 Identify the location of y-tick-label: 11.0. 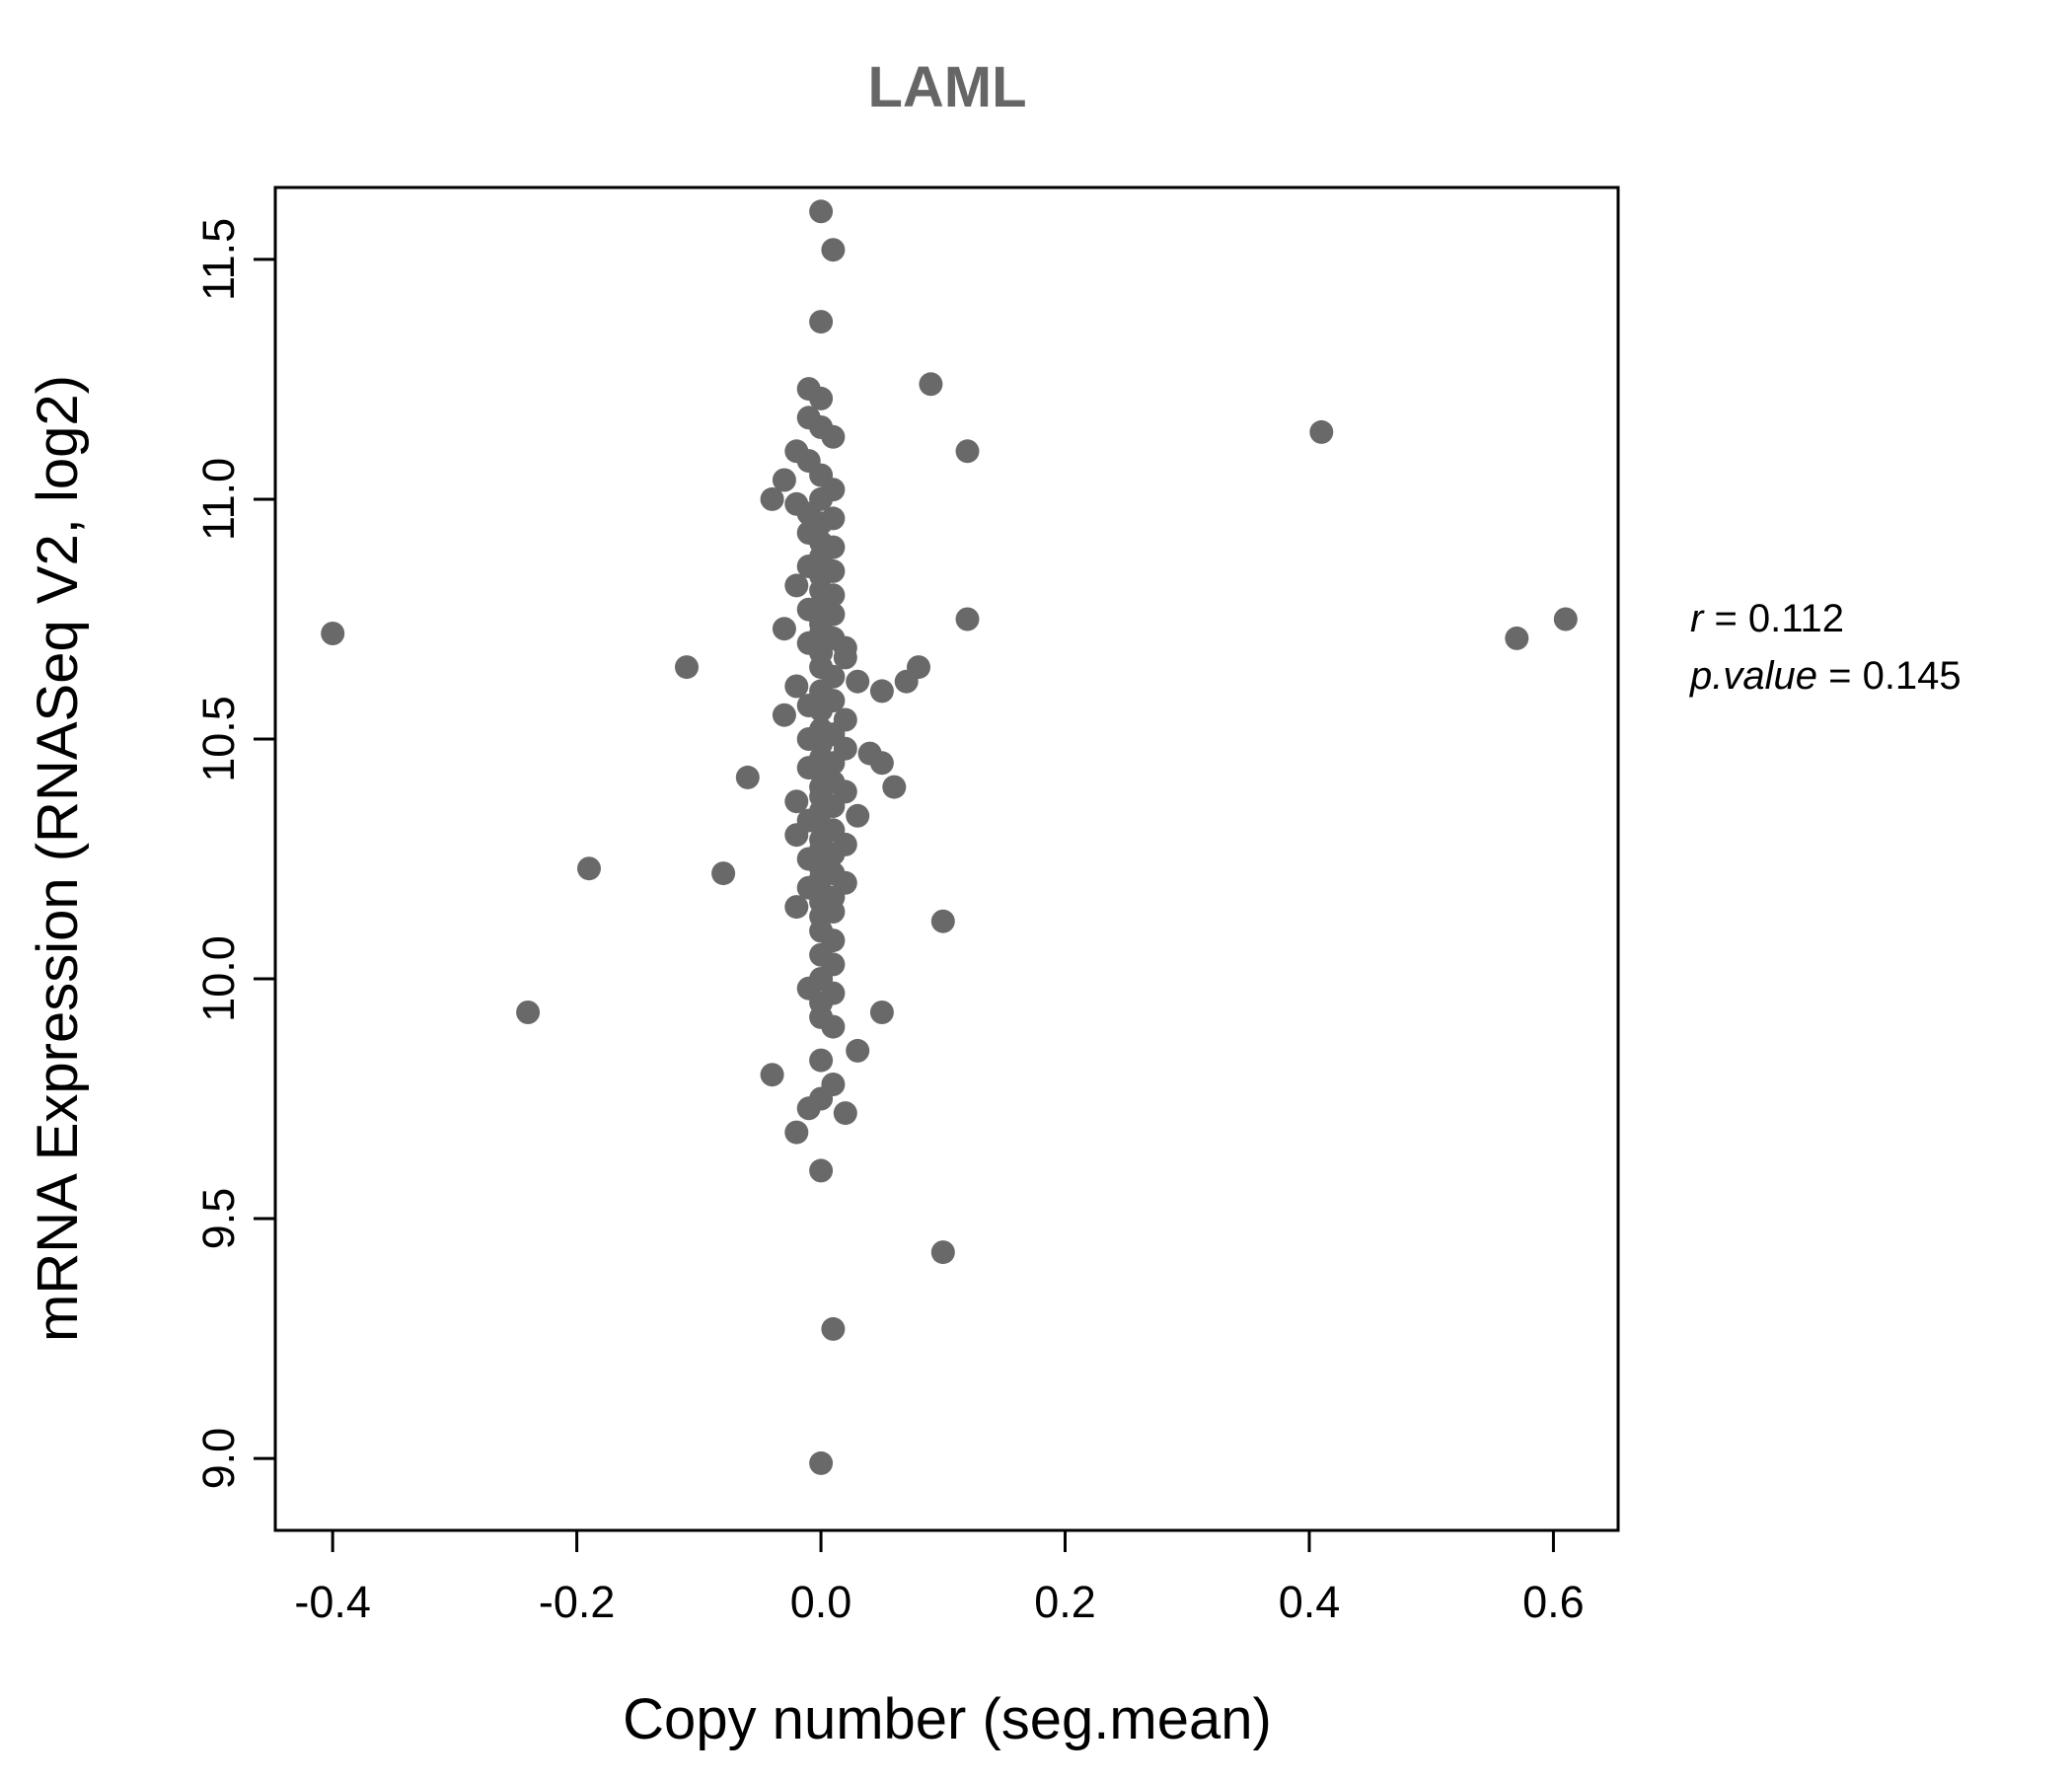
(218, 500).